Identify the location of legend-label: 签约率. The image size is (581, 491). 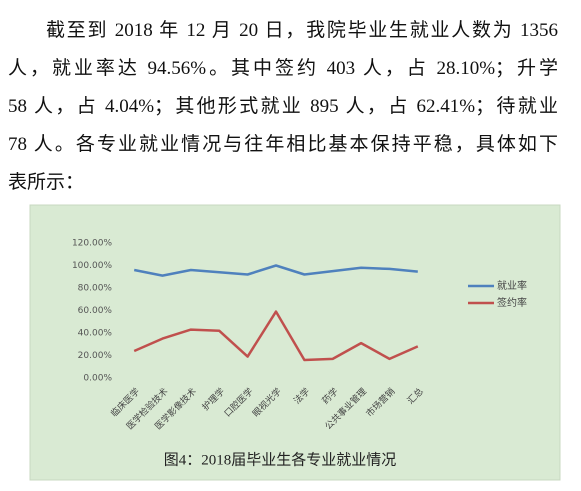
(512, 302).